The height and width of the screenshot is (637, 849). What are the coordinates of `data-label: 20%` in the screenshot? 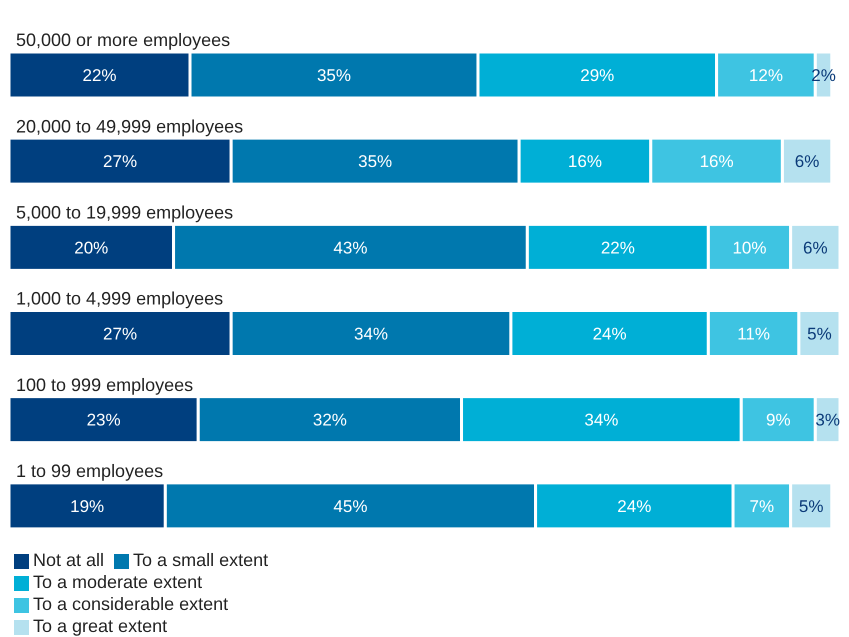 It's located at (91, 248).